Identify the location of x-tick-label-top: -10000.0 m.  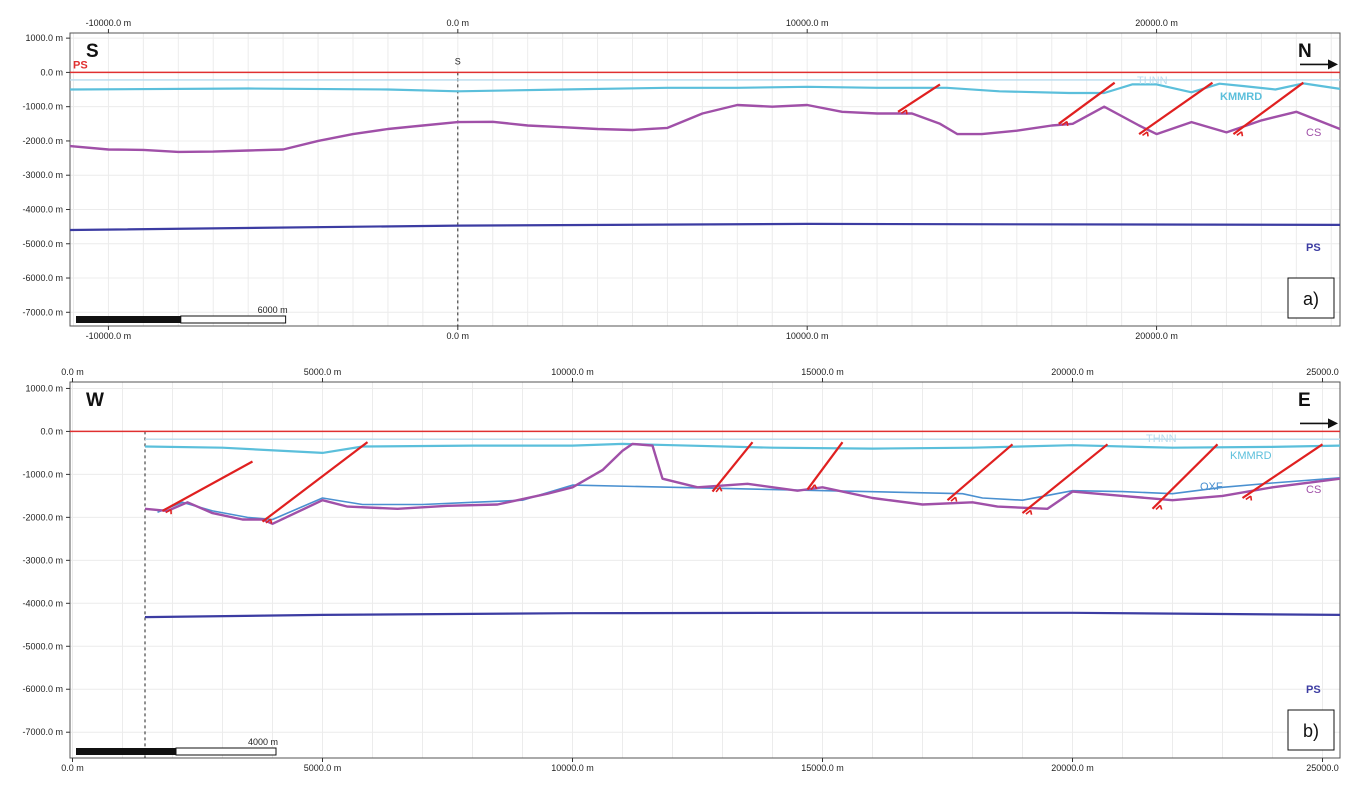
(109, 23).